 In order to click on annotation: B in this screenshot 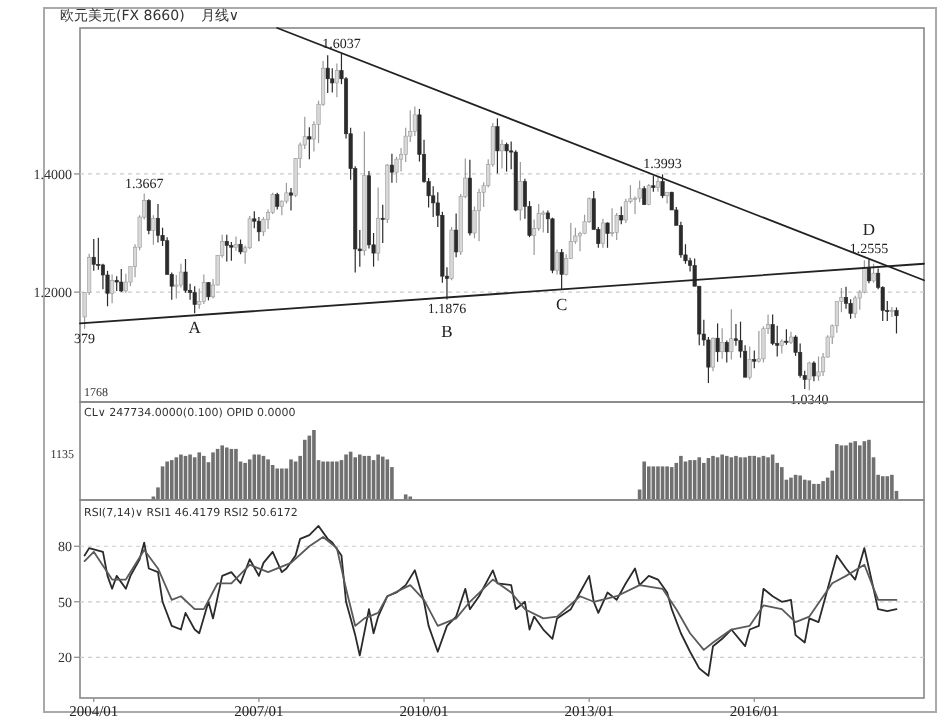, I will do `click(447, 331)`.